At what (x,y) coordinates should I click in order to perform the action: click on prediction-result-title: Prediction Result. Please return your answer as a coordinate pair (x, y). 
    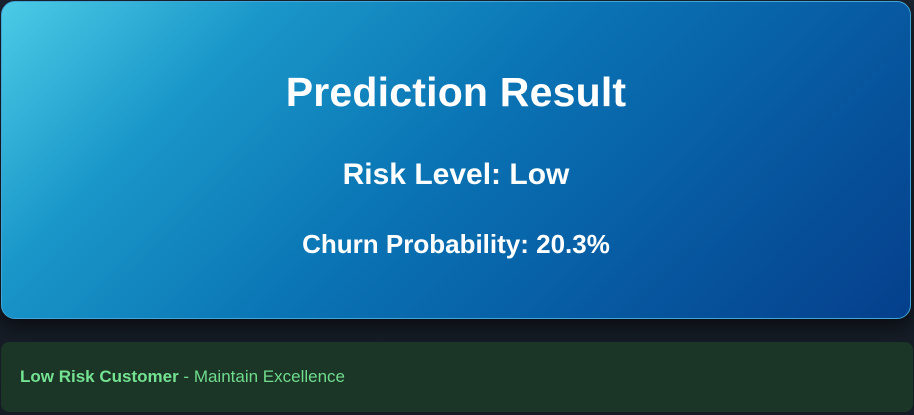
    Looking at the image, I should click on (456, 92).